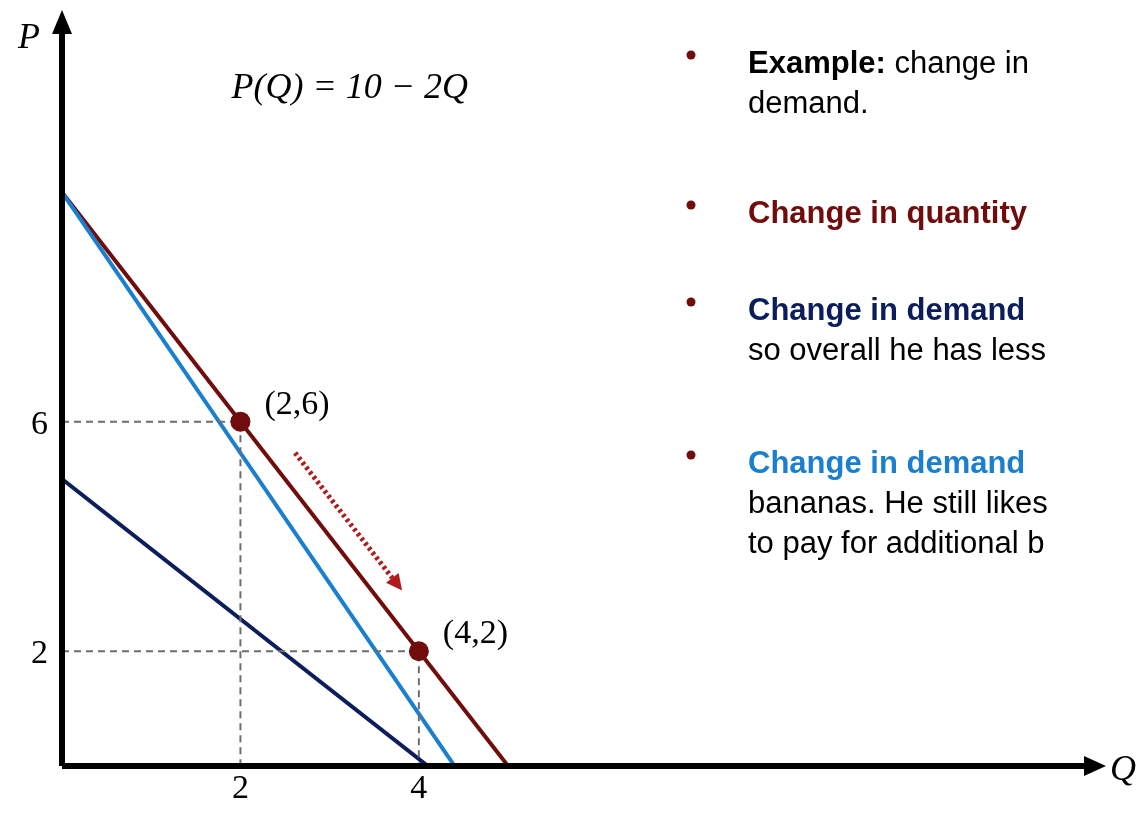  Describe the element at coordinates (897, 350) in the screenshot. I see `annotation: so overall he has less` at that location.